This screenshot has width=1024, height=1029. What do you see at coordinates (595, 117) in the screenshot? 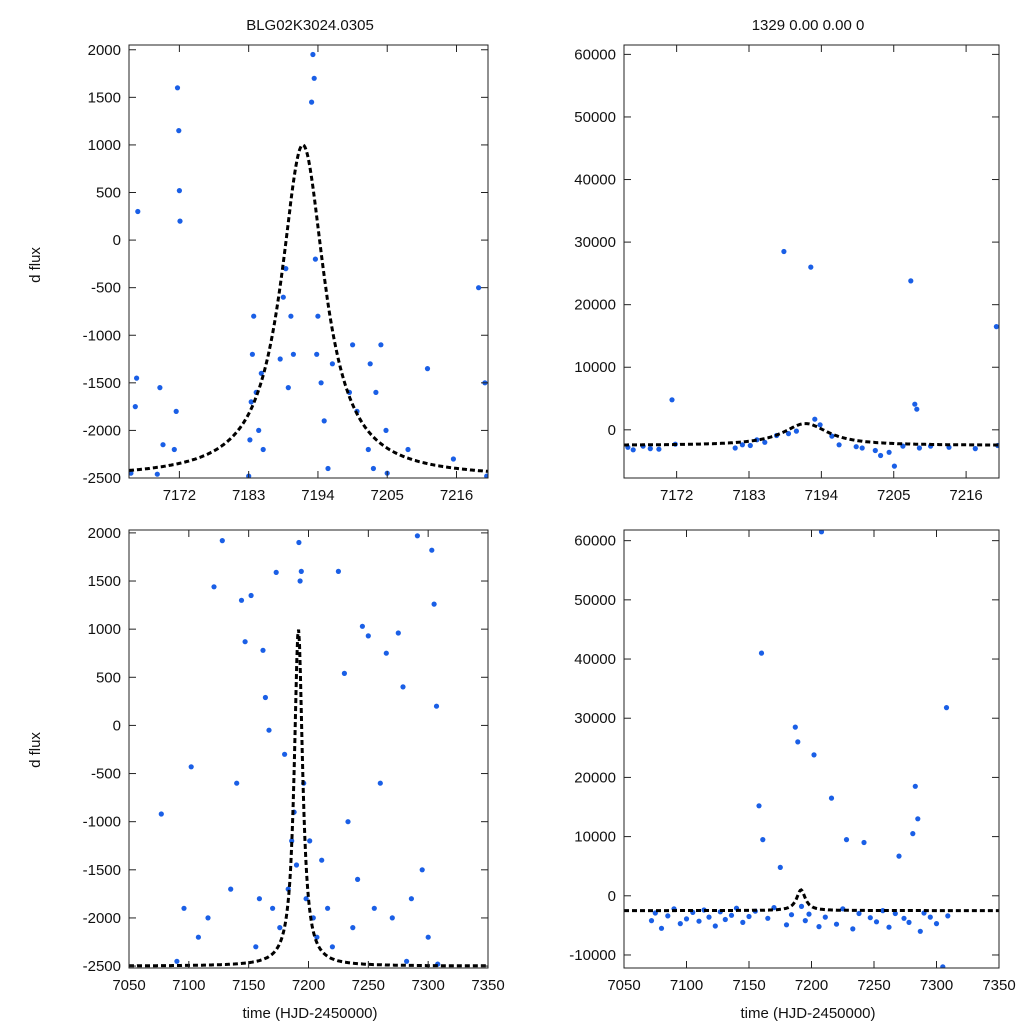
I see `y-tick-label: 50000` at bounding box center [595, 117].